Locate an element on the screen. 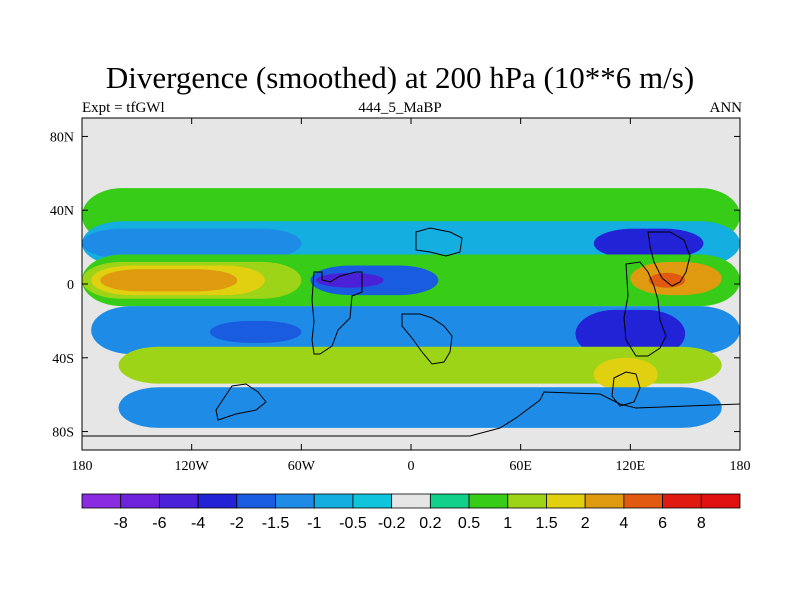 This screenshot has height=600, width=800. colorbar-label-13: 4 is located at coordinates (623, 523).